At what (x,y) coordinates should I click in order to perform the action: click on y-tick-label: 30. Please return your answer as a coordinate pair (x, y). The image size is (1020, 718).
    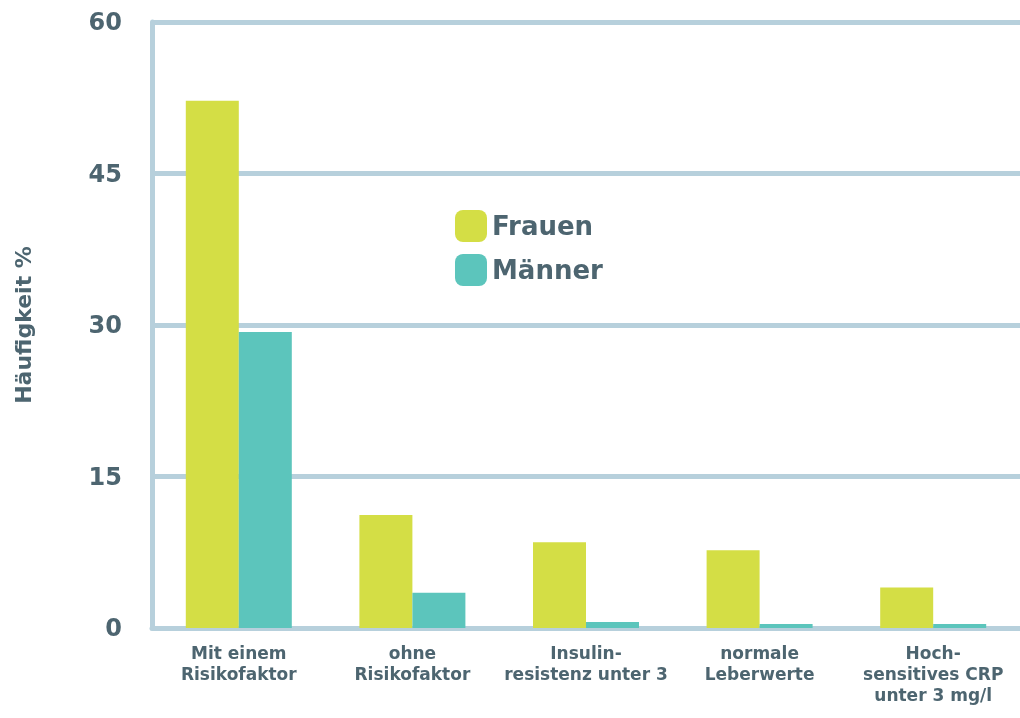
    Looking at the image, I should click on (105, 325).